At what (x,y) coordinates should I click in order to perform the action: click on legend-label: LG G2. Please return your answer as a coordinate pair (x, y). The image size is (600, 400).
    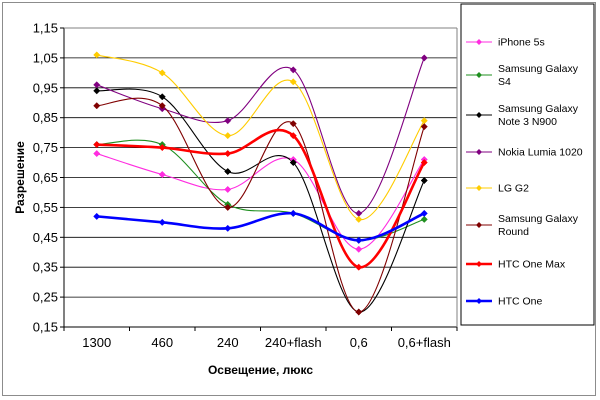
    Looking at the image, I should click on (513, 189).